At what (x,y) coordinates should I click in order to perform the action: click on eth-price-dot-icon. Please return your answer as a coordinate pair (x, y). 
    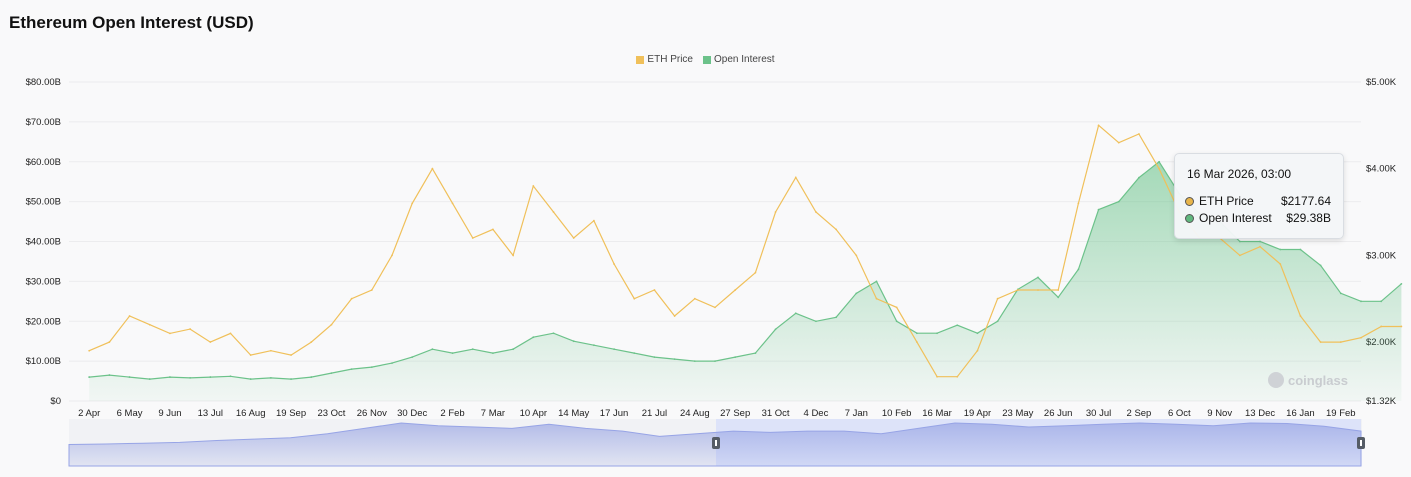
    Looking at the image, I should click on (1189, 201).